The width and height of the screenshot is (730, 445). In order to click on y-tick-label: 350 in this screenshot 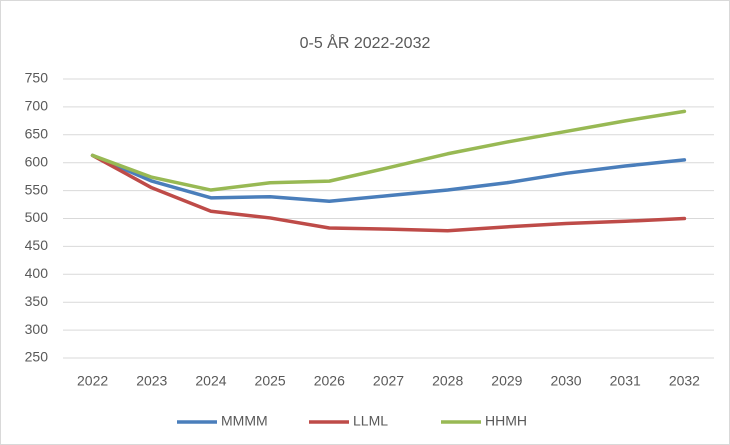, I will do `click(37, 301)`.